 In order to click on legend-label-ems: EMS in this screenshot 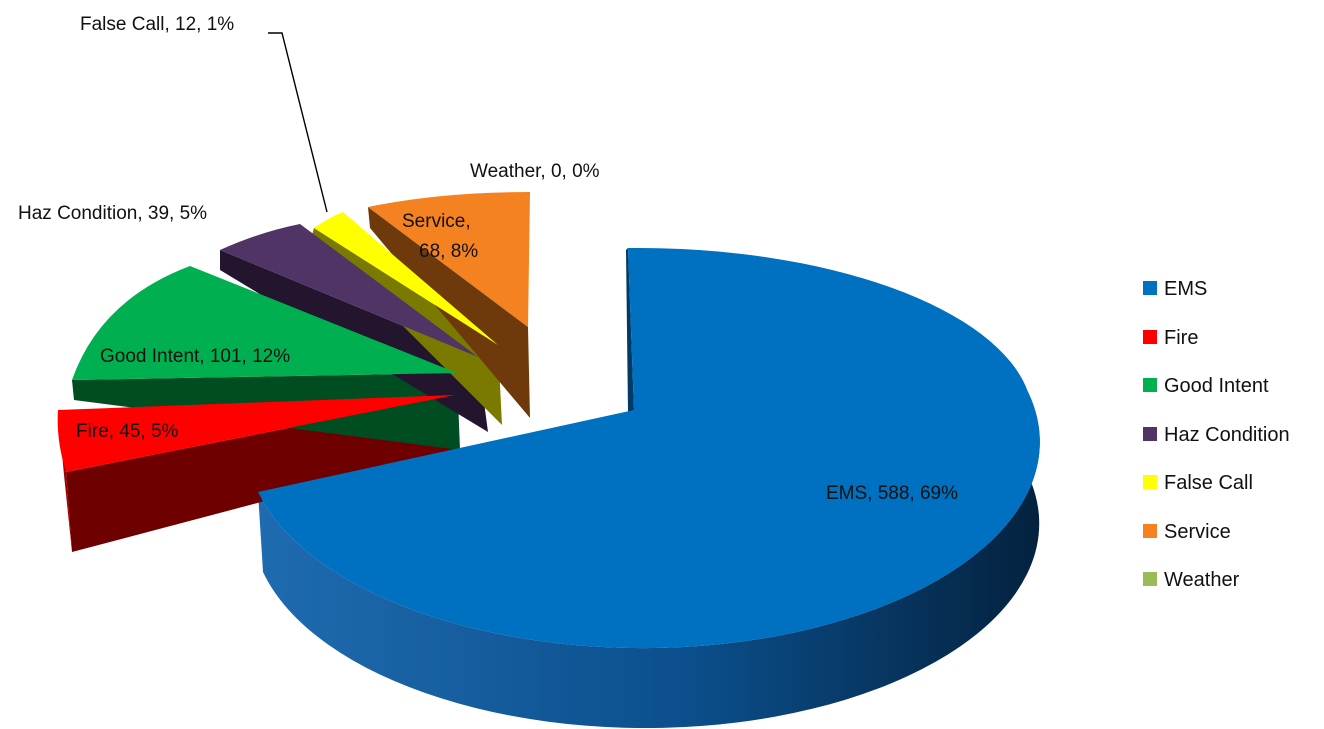, I will do `click(1185, 289)`.